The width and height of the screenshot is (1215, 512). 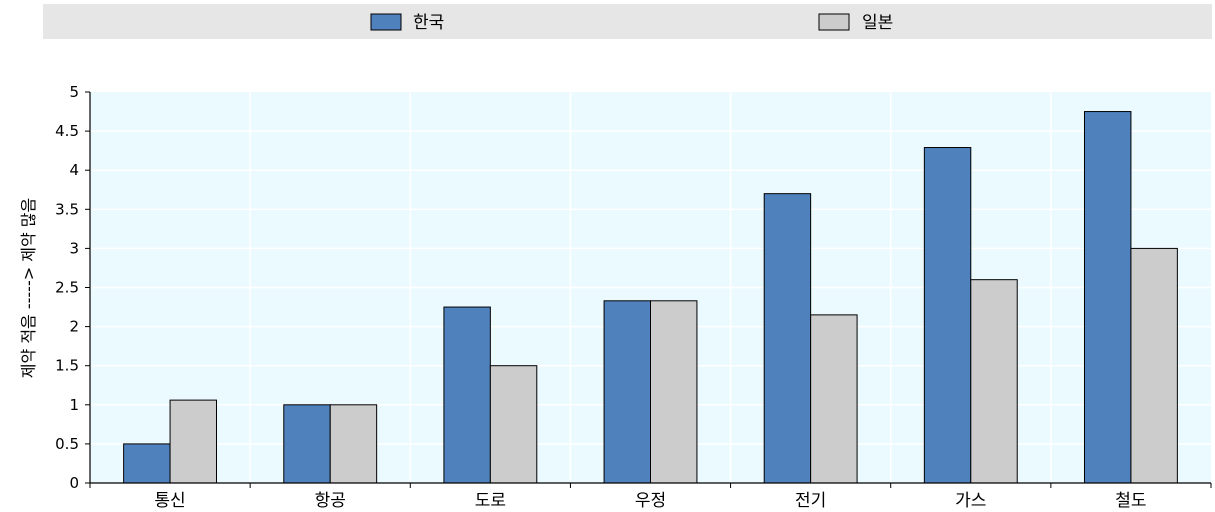 I want to click on legend-background, so click(x=627, y=21).